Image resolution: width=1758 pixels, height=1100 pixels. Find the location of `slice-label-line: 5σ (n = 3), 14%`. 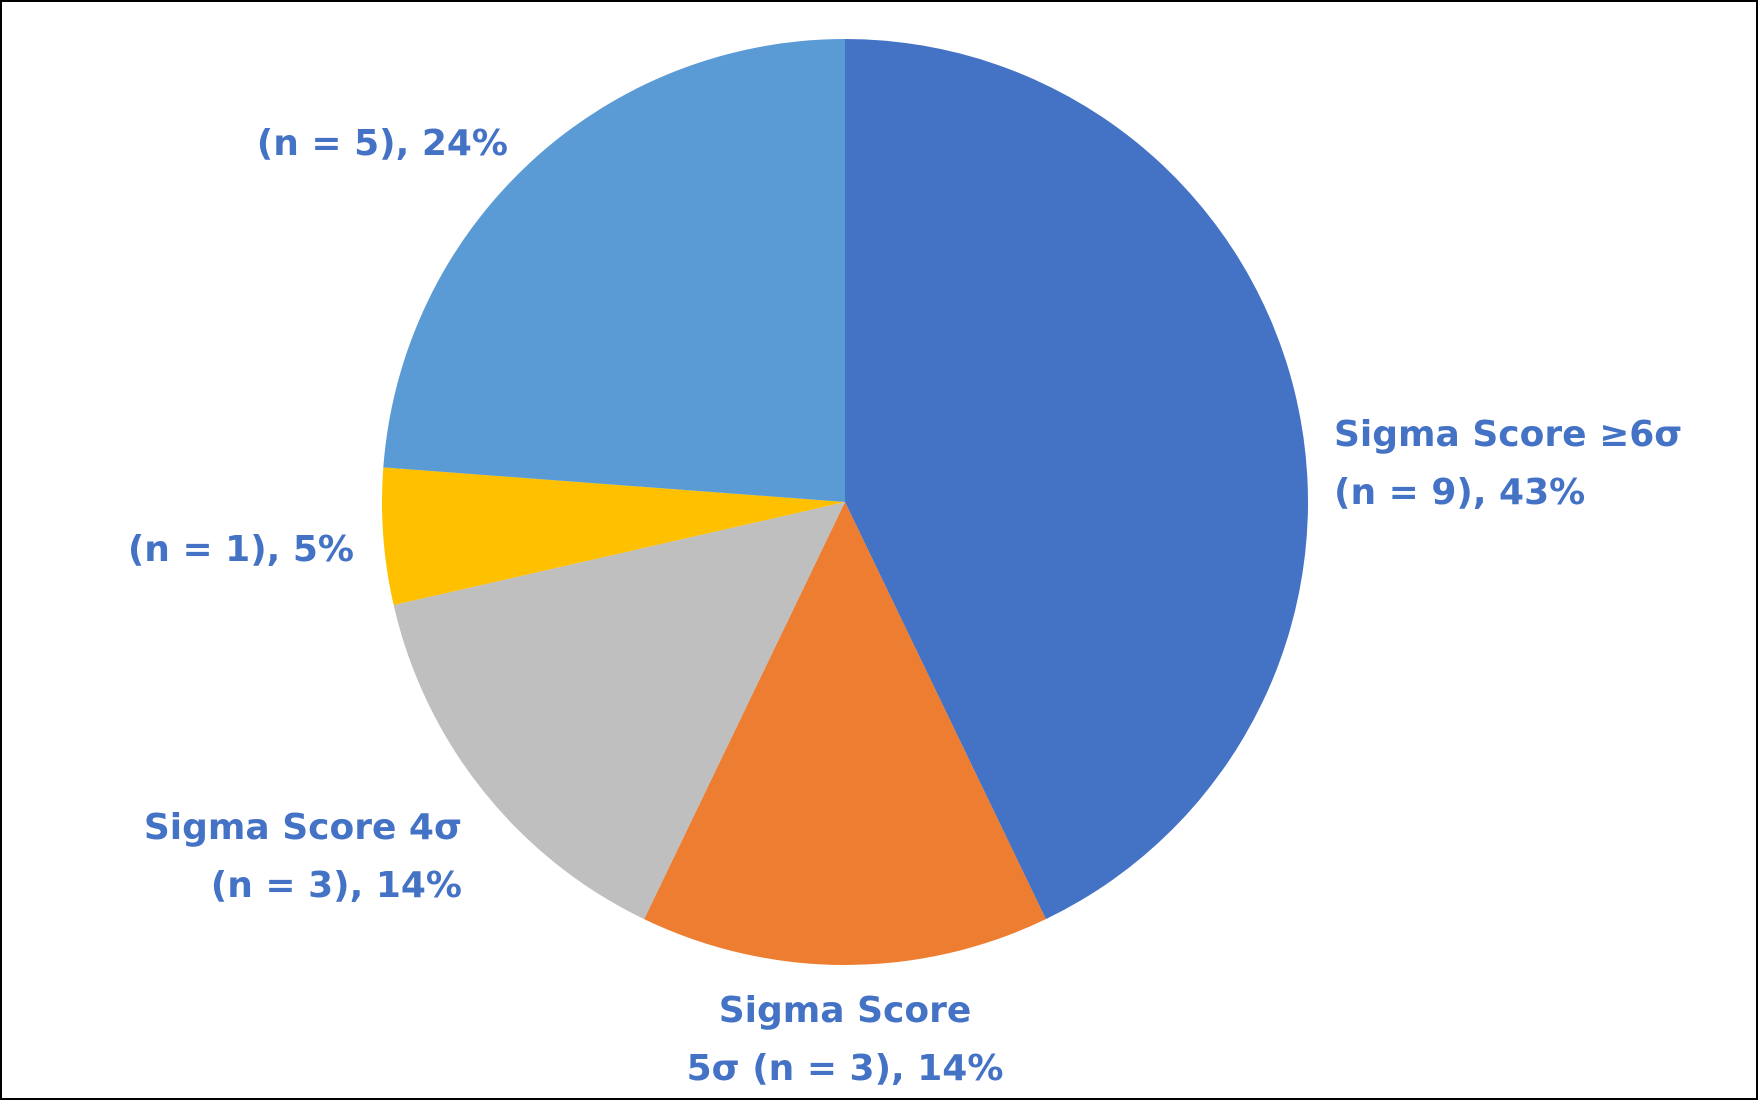

slice-label-line: 5σ (n = 3), 14% is located at coordinates (845, 1068).